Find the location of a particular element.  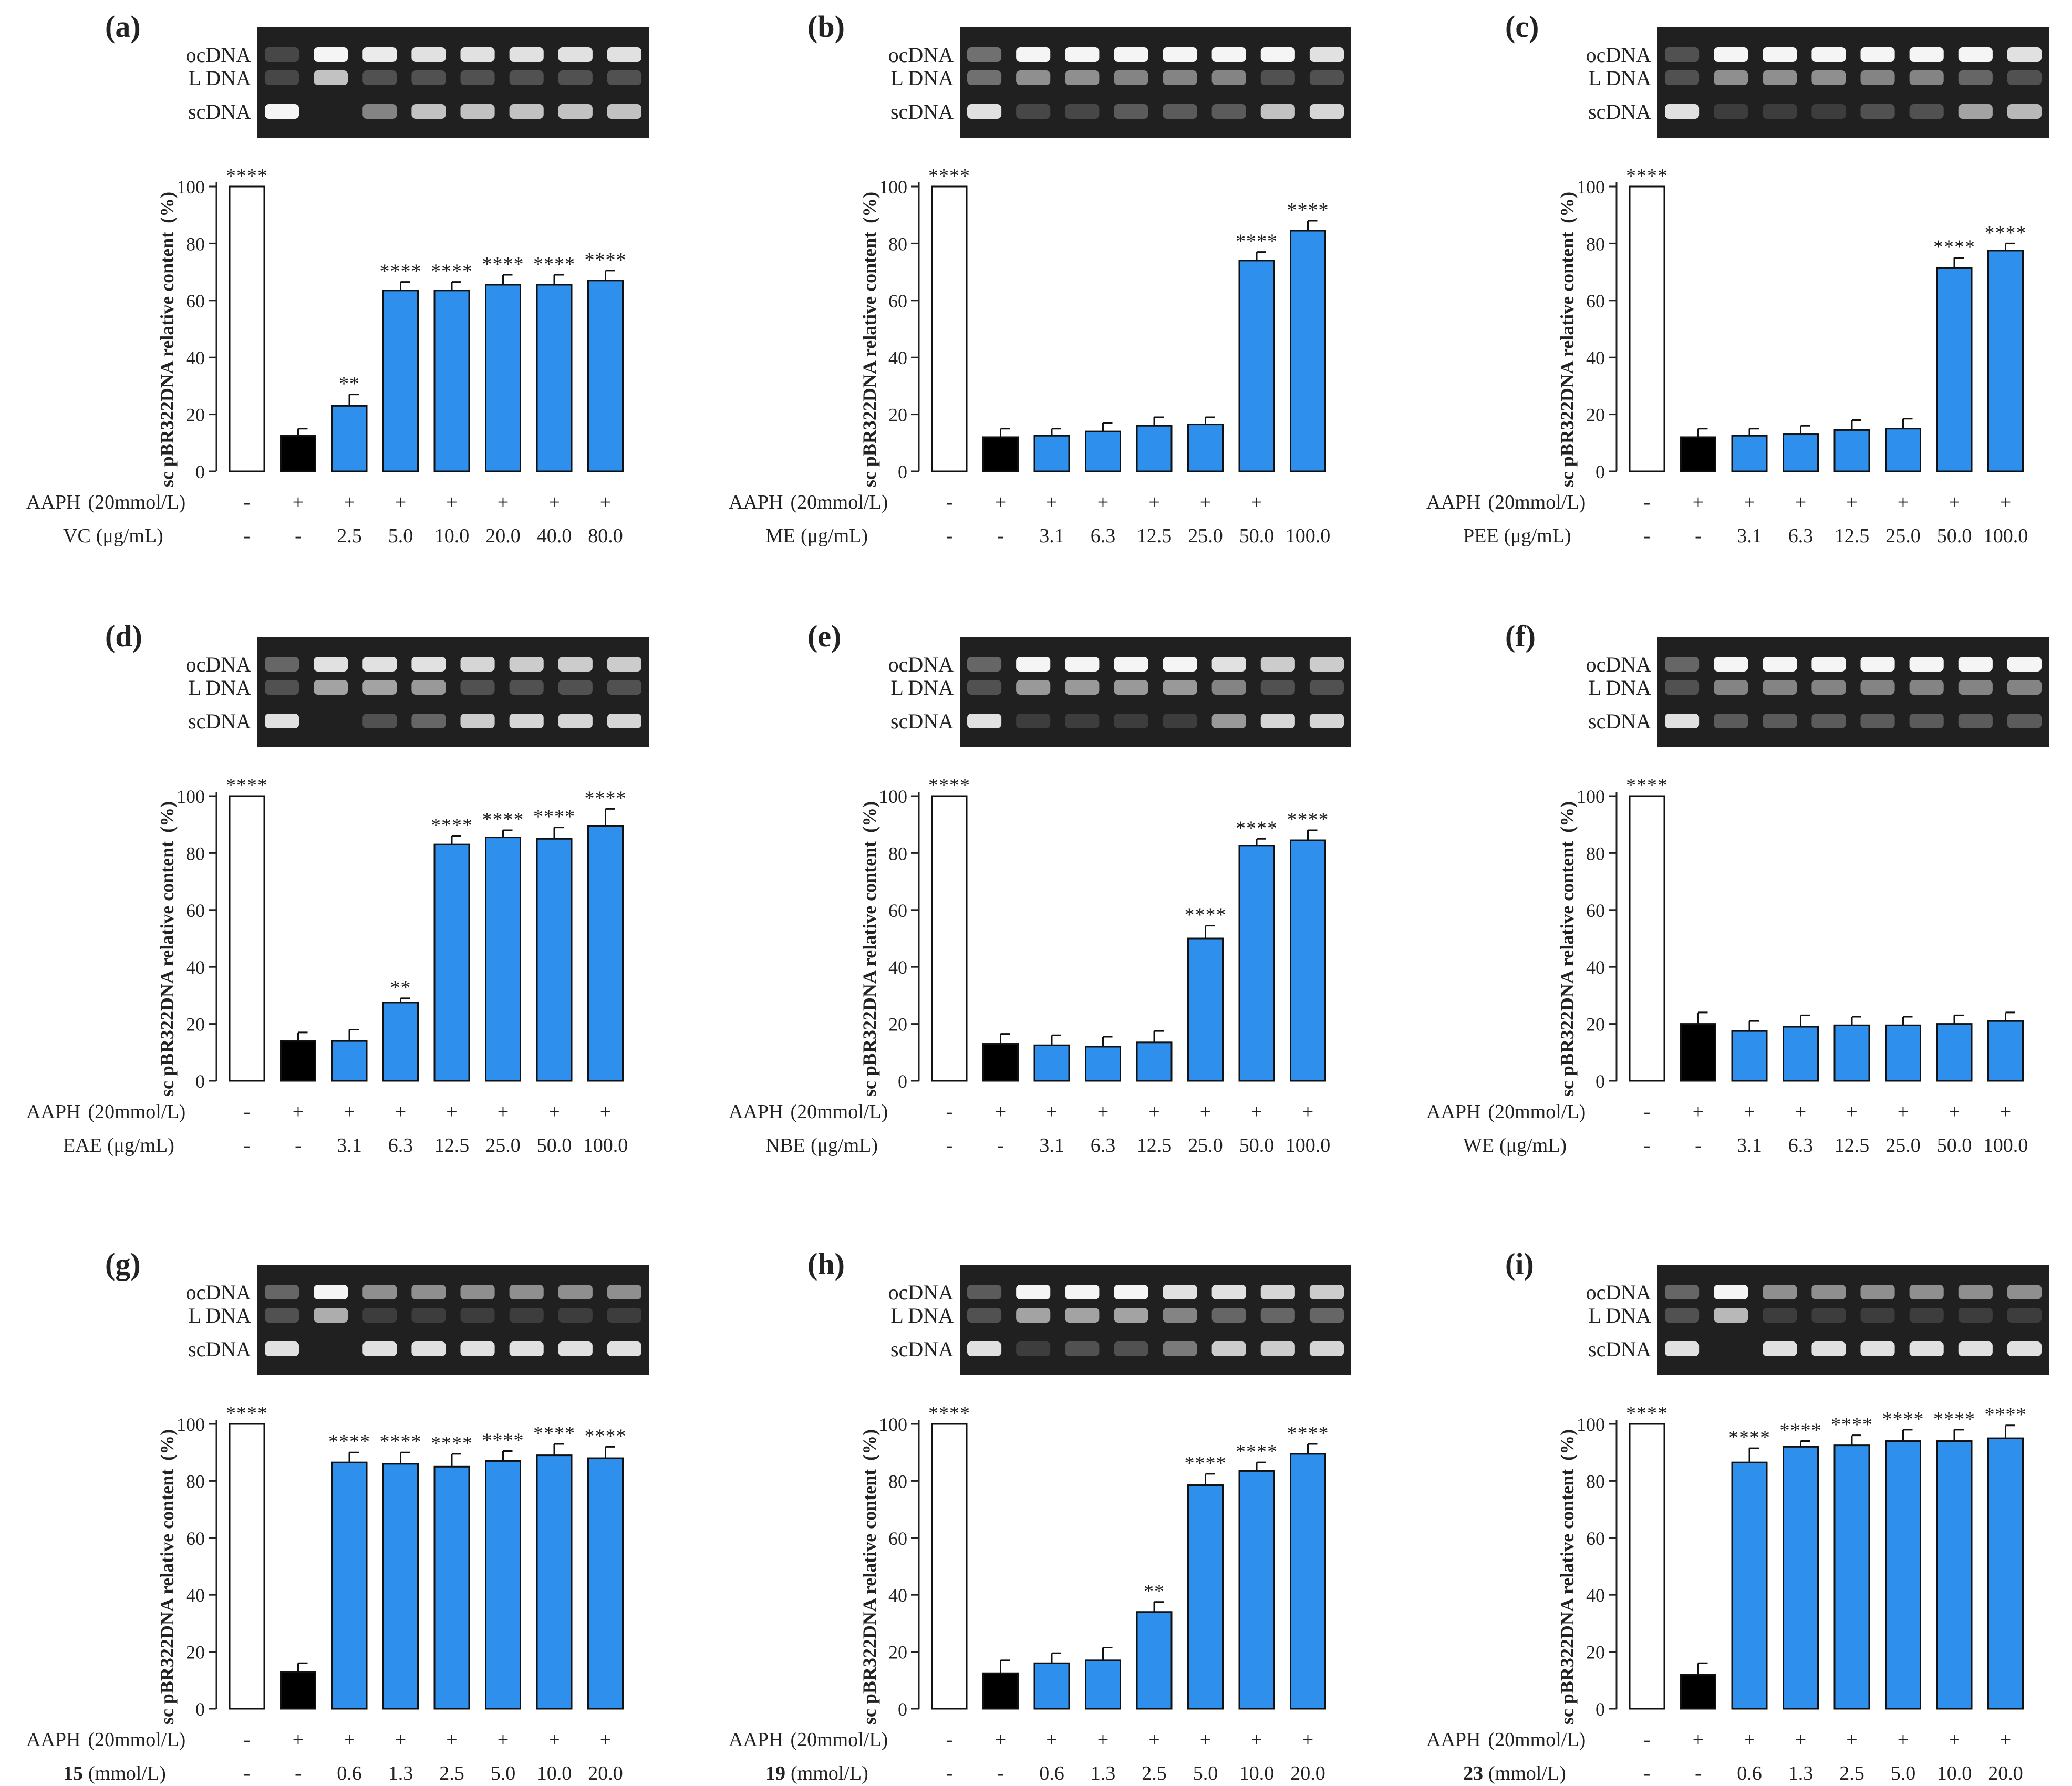

panel-label: (i) is located at coordinates (1519, 1264).